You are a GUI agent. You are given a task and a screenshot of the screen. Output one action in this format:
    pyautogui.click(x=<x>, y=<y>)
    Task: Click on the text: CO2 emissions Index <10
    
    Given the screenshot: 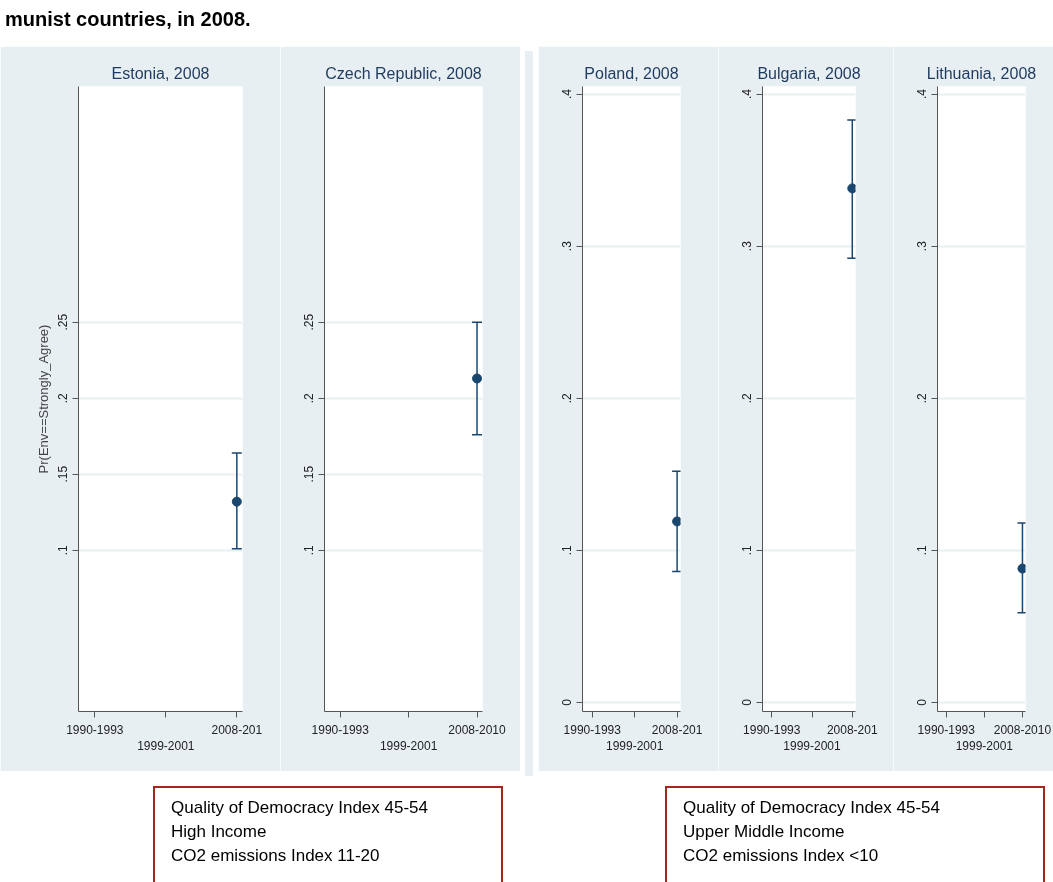 What is the action you would take?
    pyautogui.click(x=781, y=855)
    